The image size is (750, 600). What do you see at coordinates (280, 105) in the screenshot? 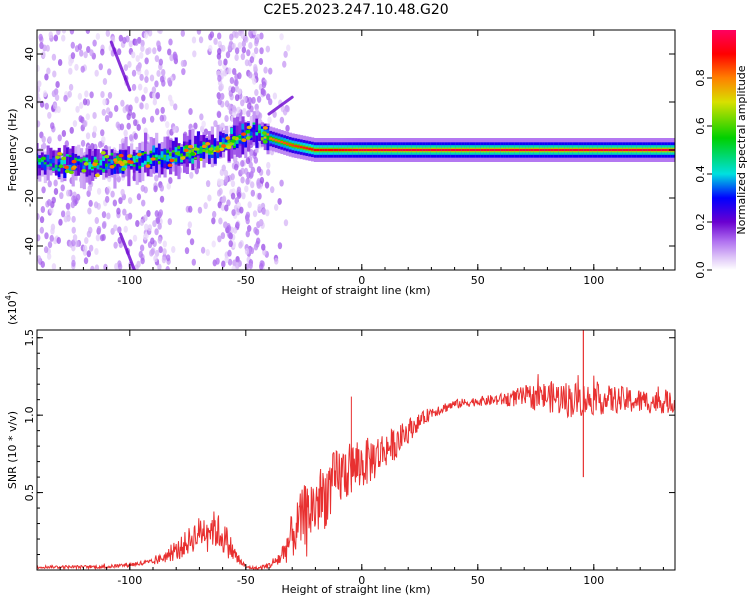
I see `spectrogram-streak` at bounding box center [280, 105].